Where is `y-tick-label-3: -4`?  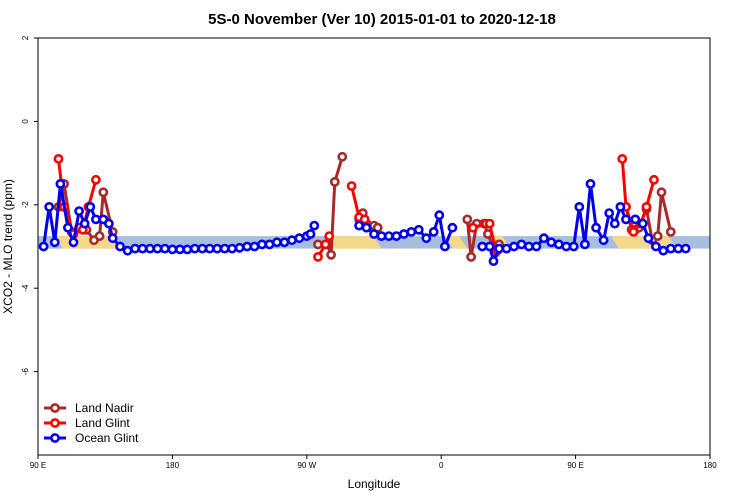
y-tick-label-3: -4 is located at coordinates (25, 288).